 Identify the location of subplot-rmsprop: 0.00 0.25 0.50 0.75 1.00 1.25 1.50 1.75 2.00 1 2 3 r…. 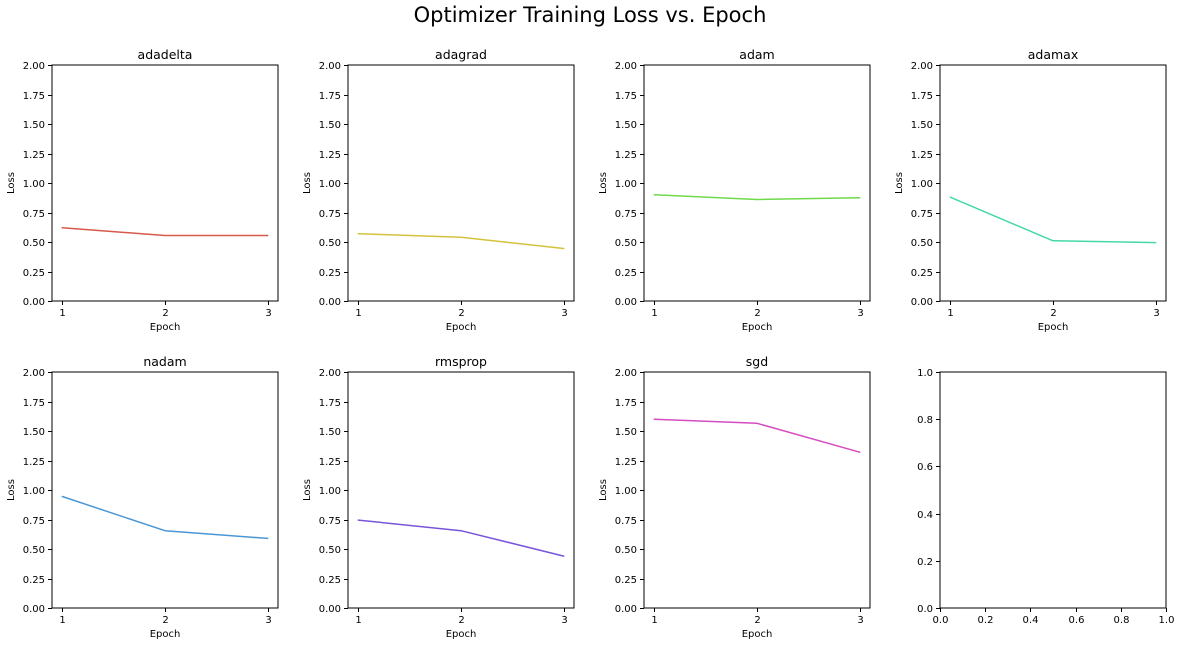
(438, 497).